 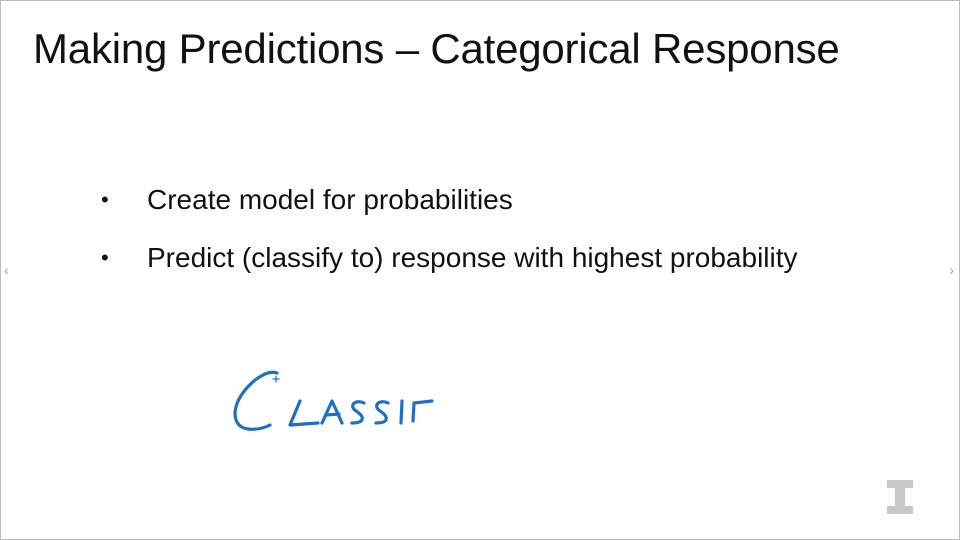 I want to click on handwriting-annotation, so click(x=333, y=400).